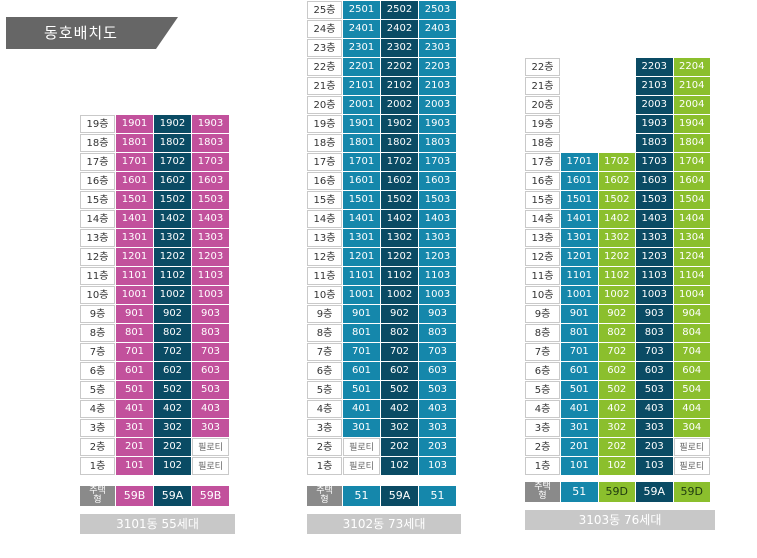 The width and height of the screenshot is (757, 558). What do you see at coordinates (654, 86) in the screenshot?
I see `unit-cell: 2103` at bounding box center [654, 86].